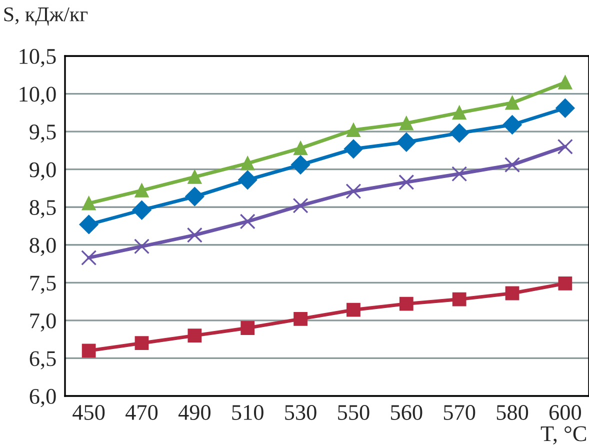  I want to click on x-tick-label: 550, so click(354, 412).